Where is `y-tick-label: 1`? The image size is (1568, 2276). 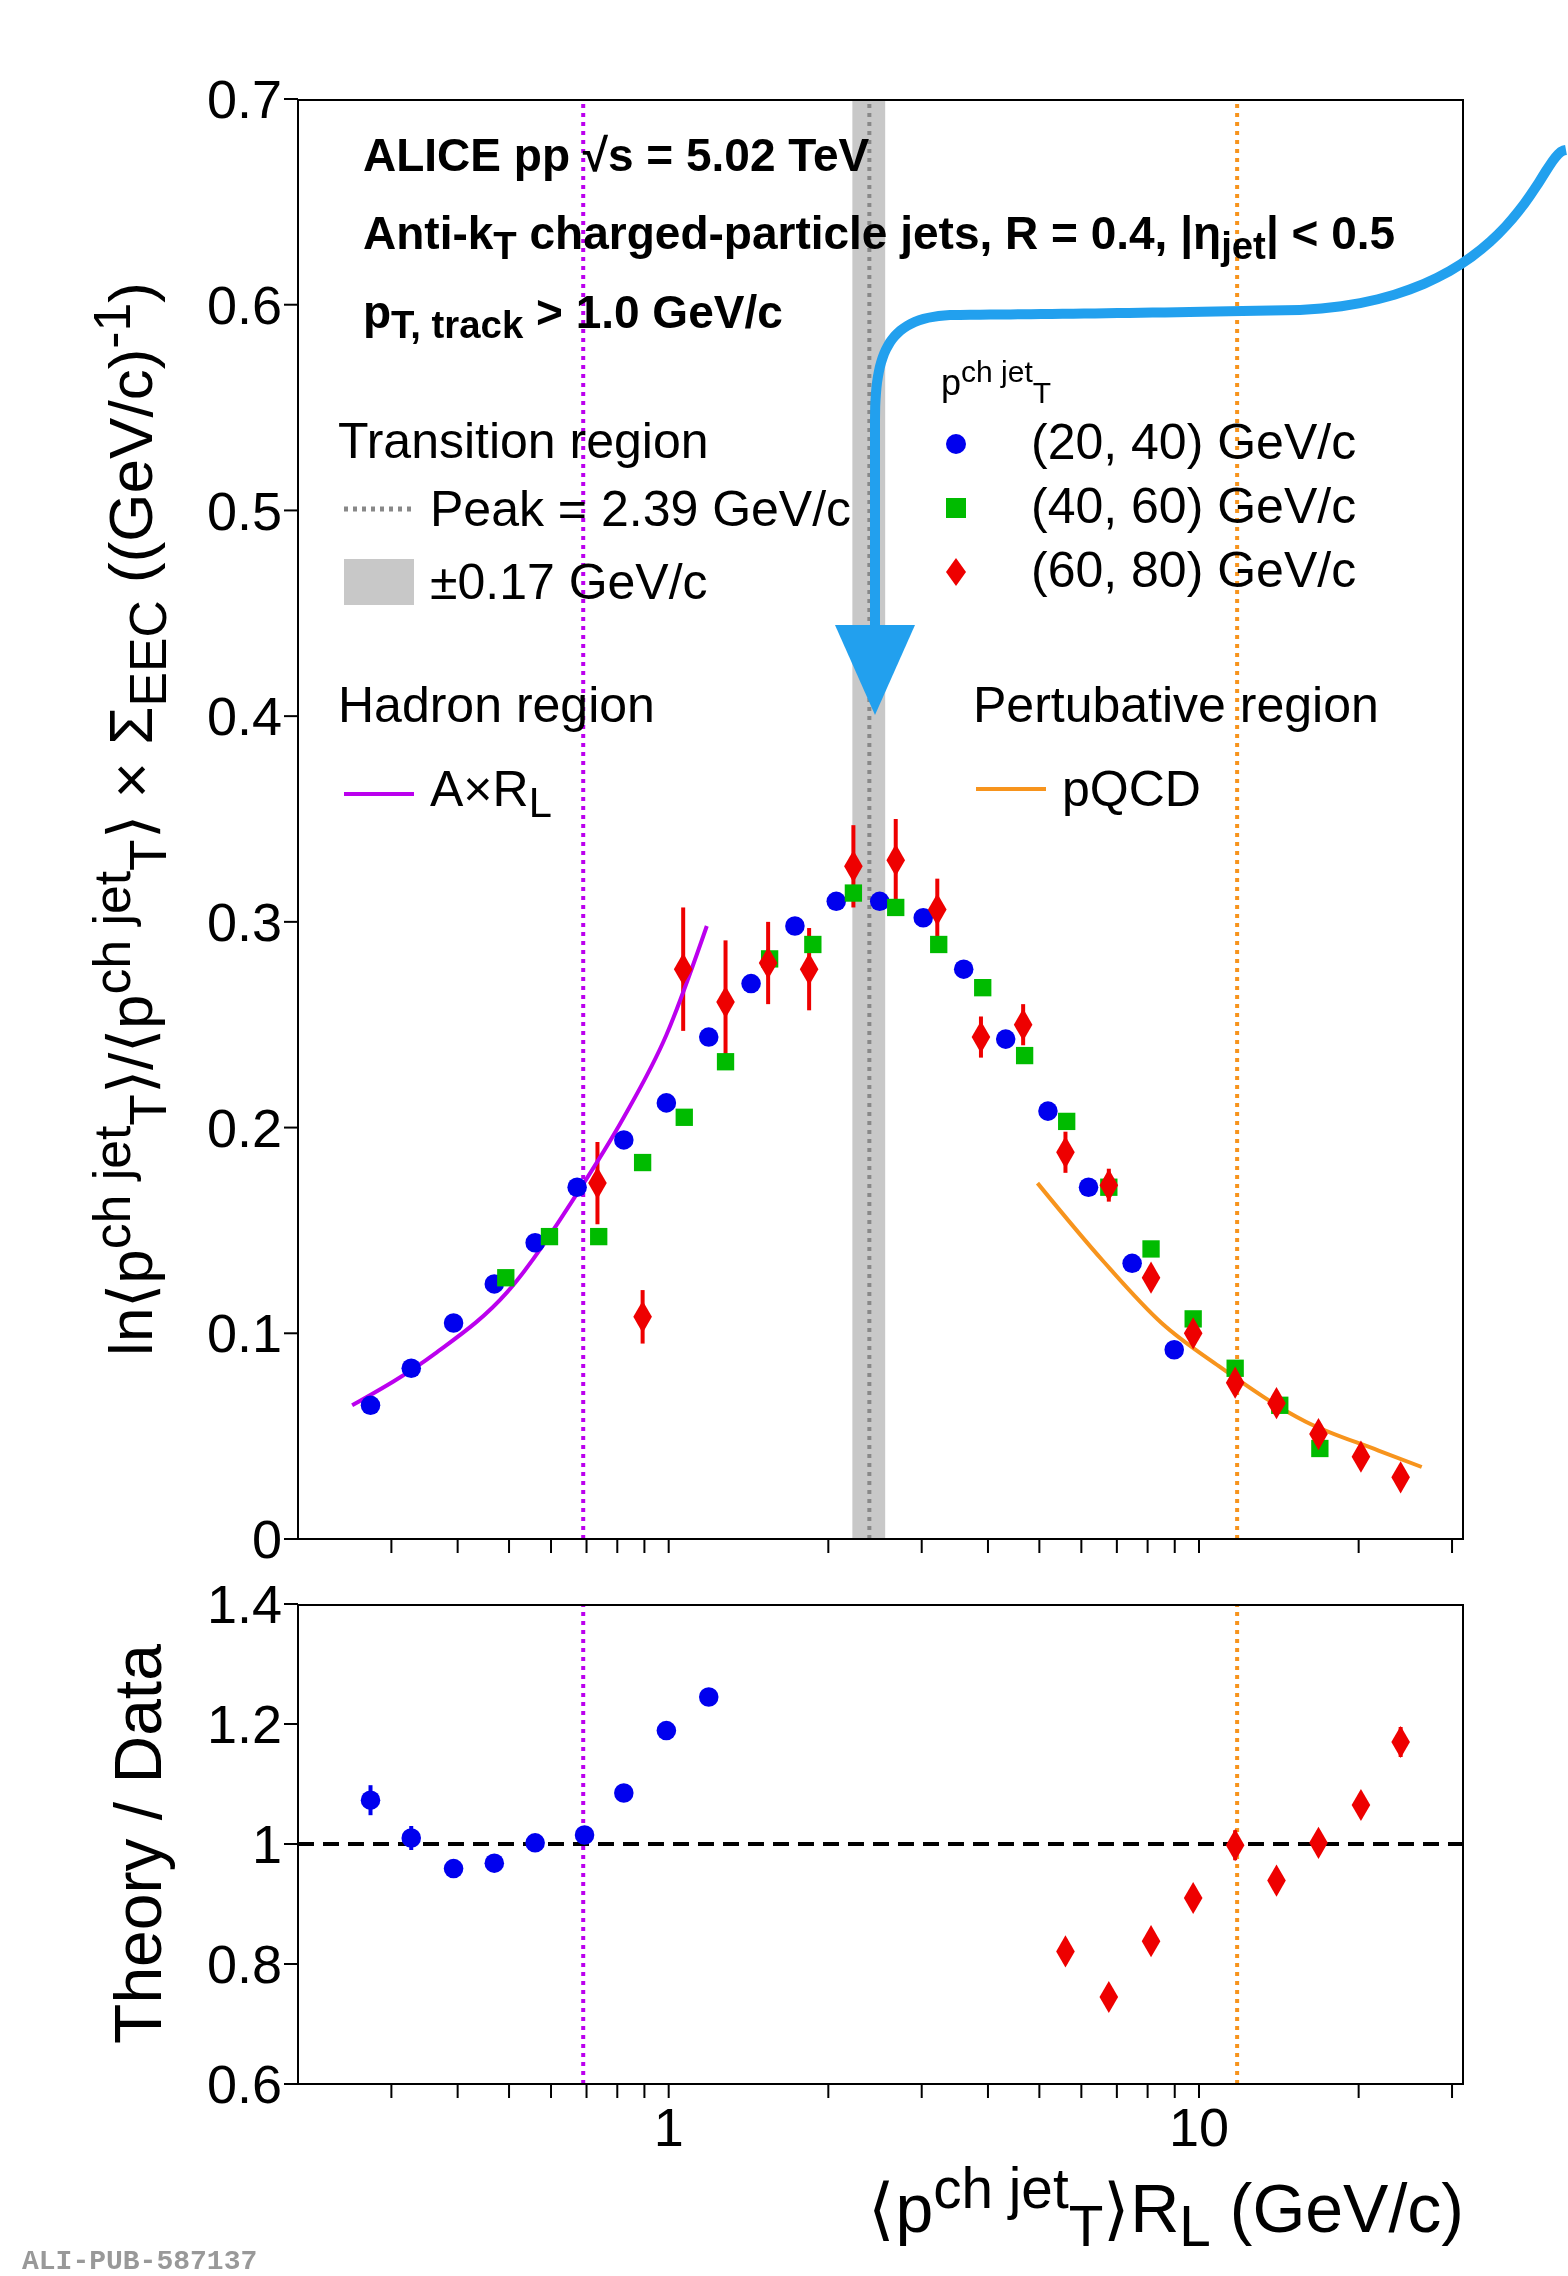 y-tick-label: 1 is located at coordinates (266, 1844).